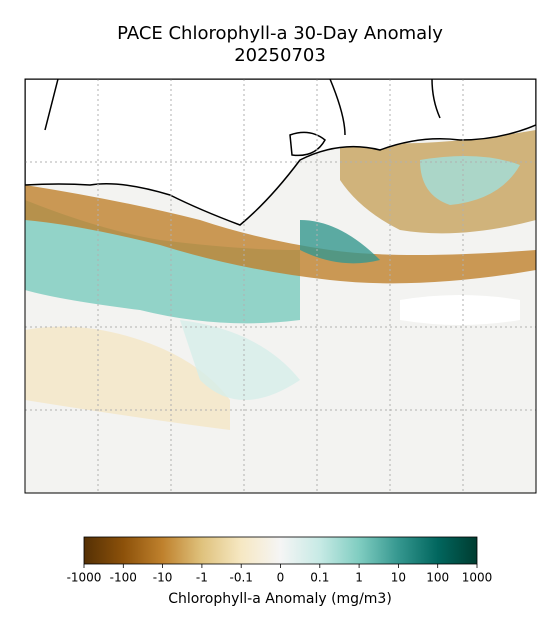  I want to click on colorbar, so click(280, 550).